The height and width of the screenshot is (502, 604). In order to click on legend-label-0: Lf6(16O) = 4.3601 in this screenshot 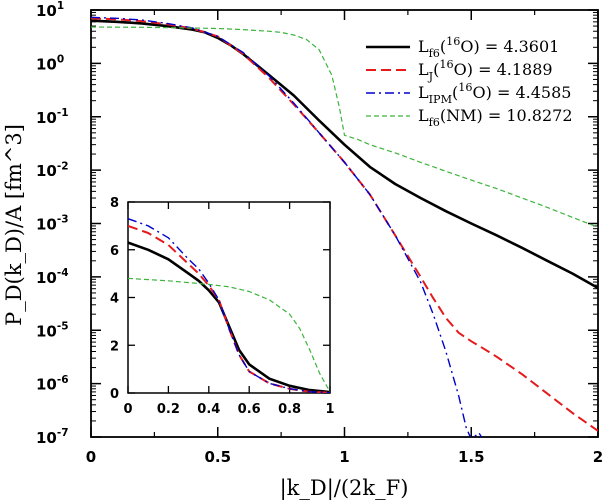, I will do `click(488, 47)`.